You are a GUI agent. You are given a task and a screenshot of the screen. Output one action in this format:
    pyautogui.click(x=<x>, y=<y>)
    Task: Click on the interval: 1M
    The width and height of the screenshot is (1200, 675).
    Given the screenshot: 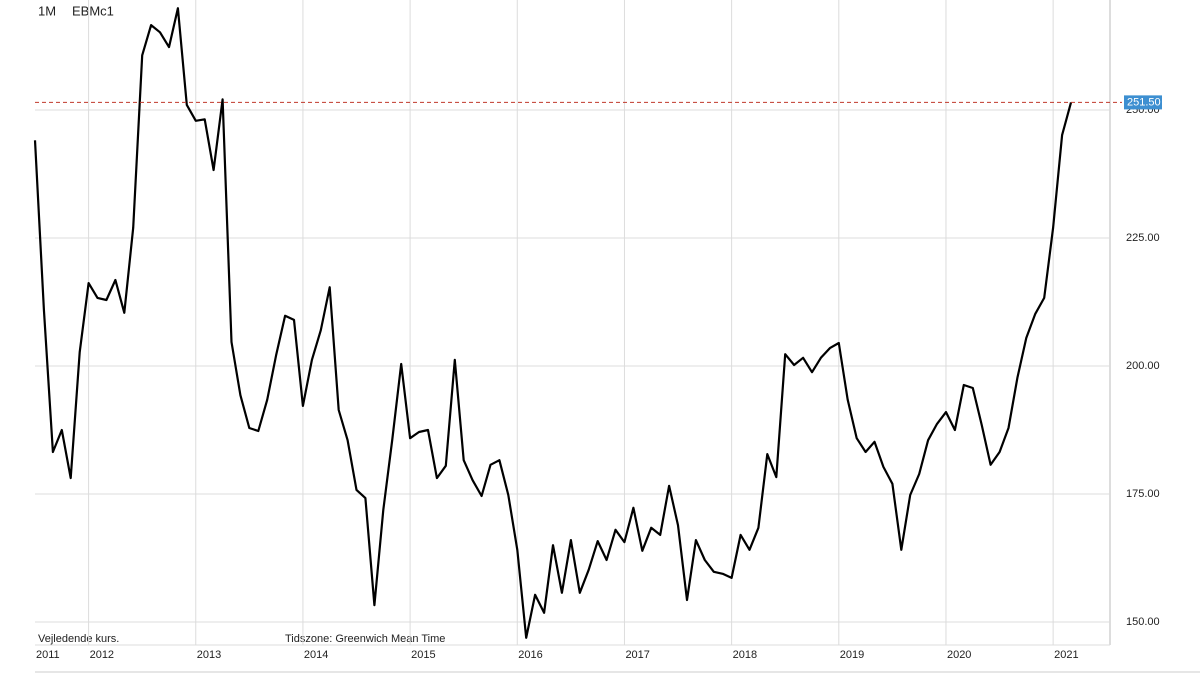 What is the action you would take?
    pyautogui.click(x=47, y=10)
    